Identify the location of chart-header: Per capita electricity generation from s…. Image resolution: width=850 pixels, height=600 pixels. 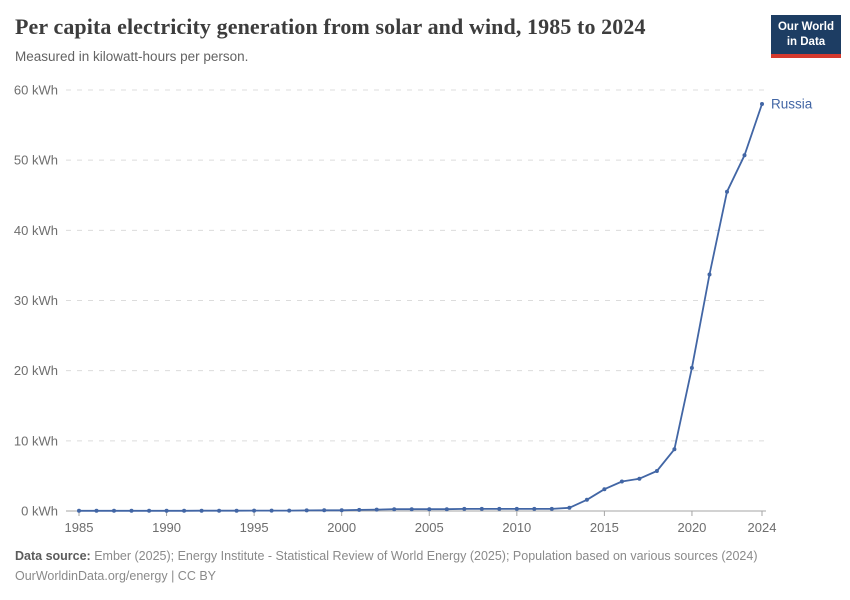
(382, 39).